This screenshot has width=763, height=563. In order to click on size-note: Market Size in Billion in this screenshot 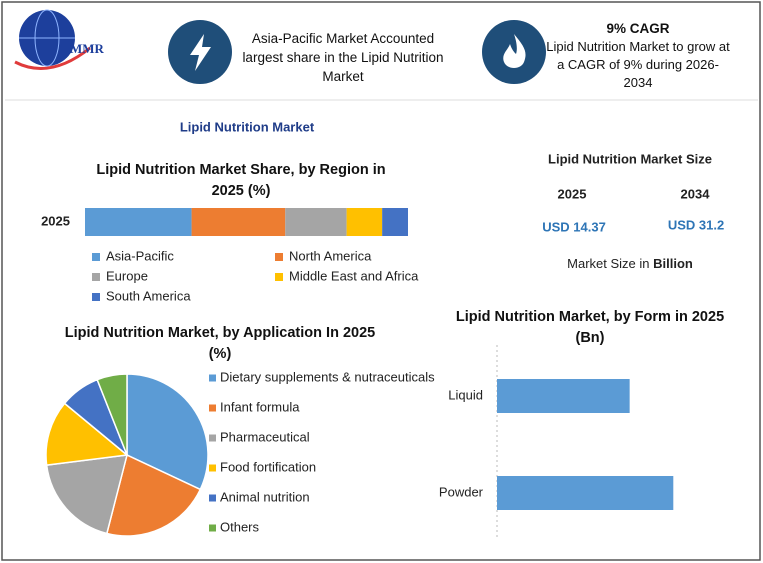, I will do `click(630, 263)`.